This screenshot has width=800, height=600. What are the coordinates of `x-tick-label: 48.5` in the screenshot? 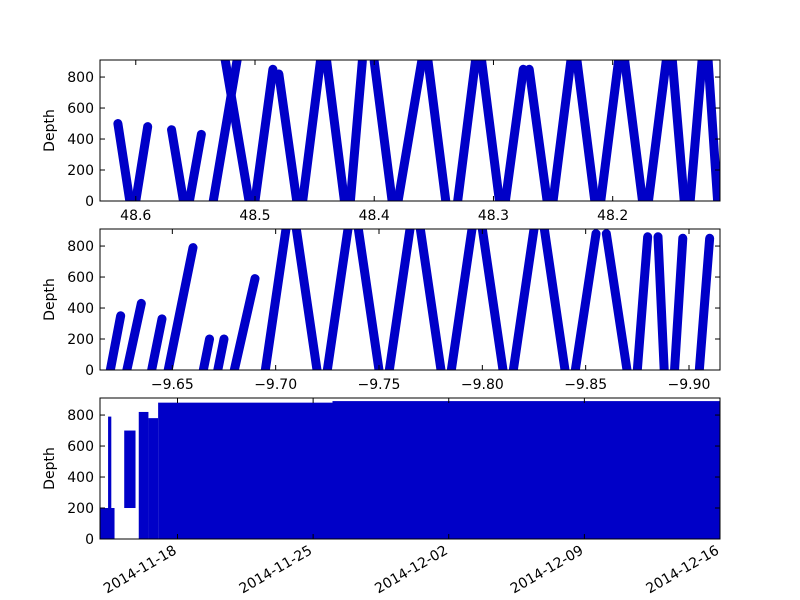 It's located at (254, 216).